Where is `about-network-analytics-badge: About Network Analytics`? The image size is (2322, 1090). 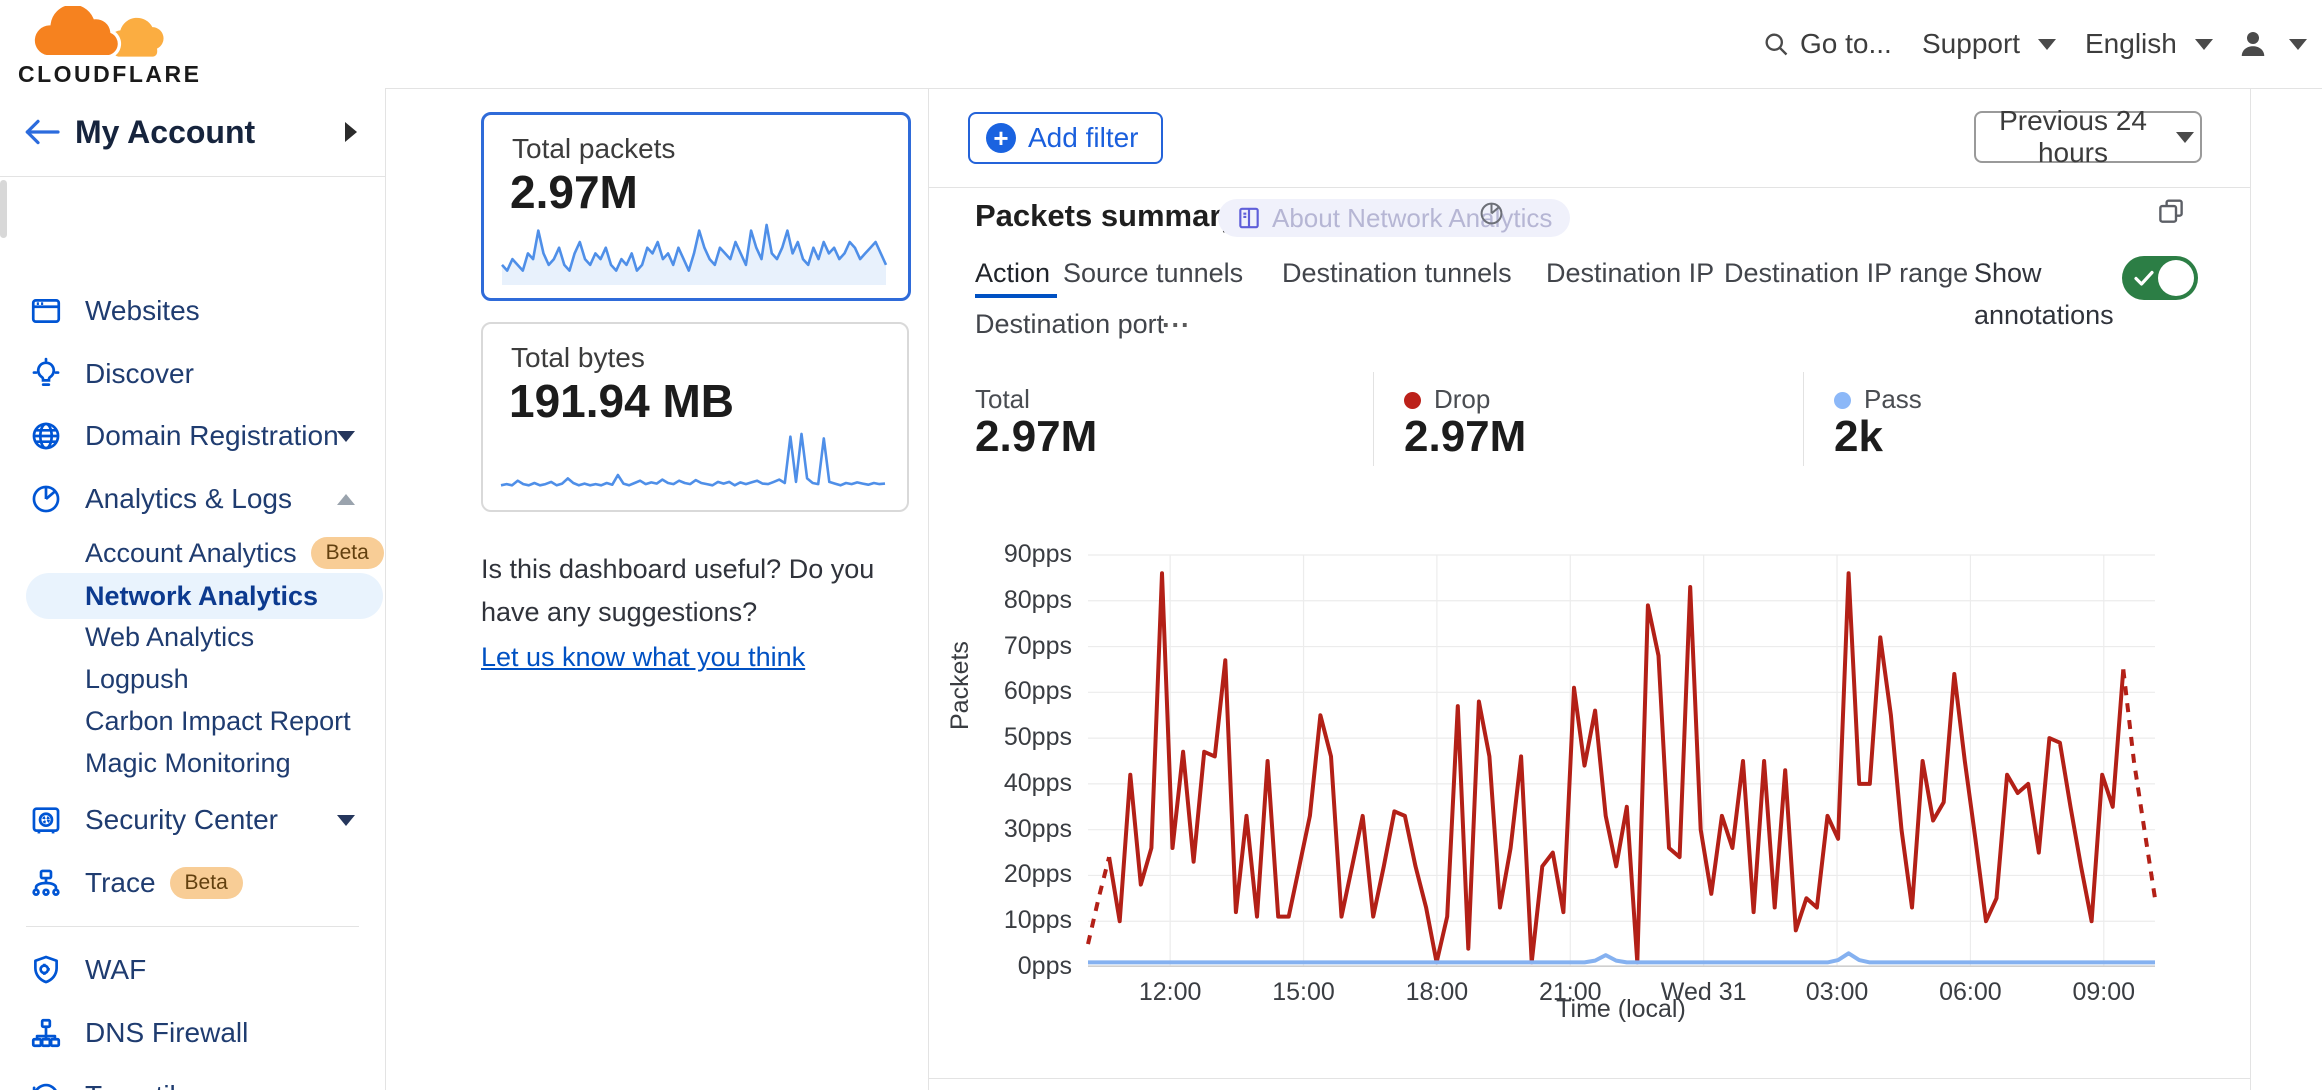
about-network-analytics-badge: About Network Analytics is located at coordinates (1394, 218).